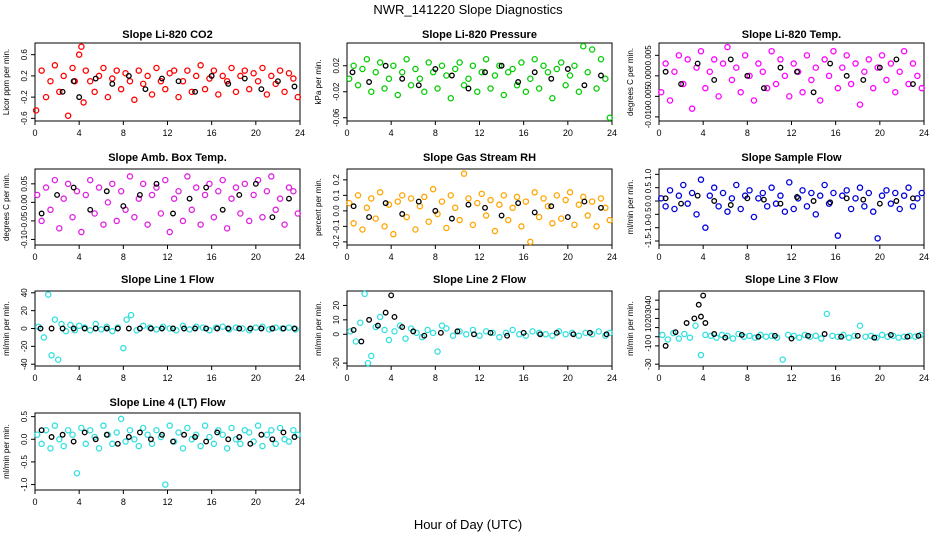 The height and width of the screenshot is (540, 936). I want to click on x-tick-label: 20, so click(256, 378).